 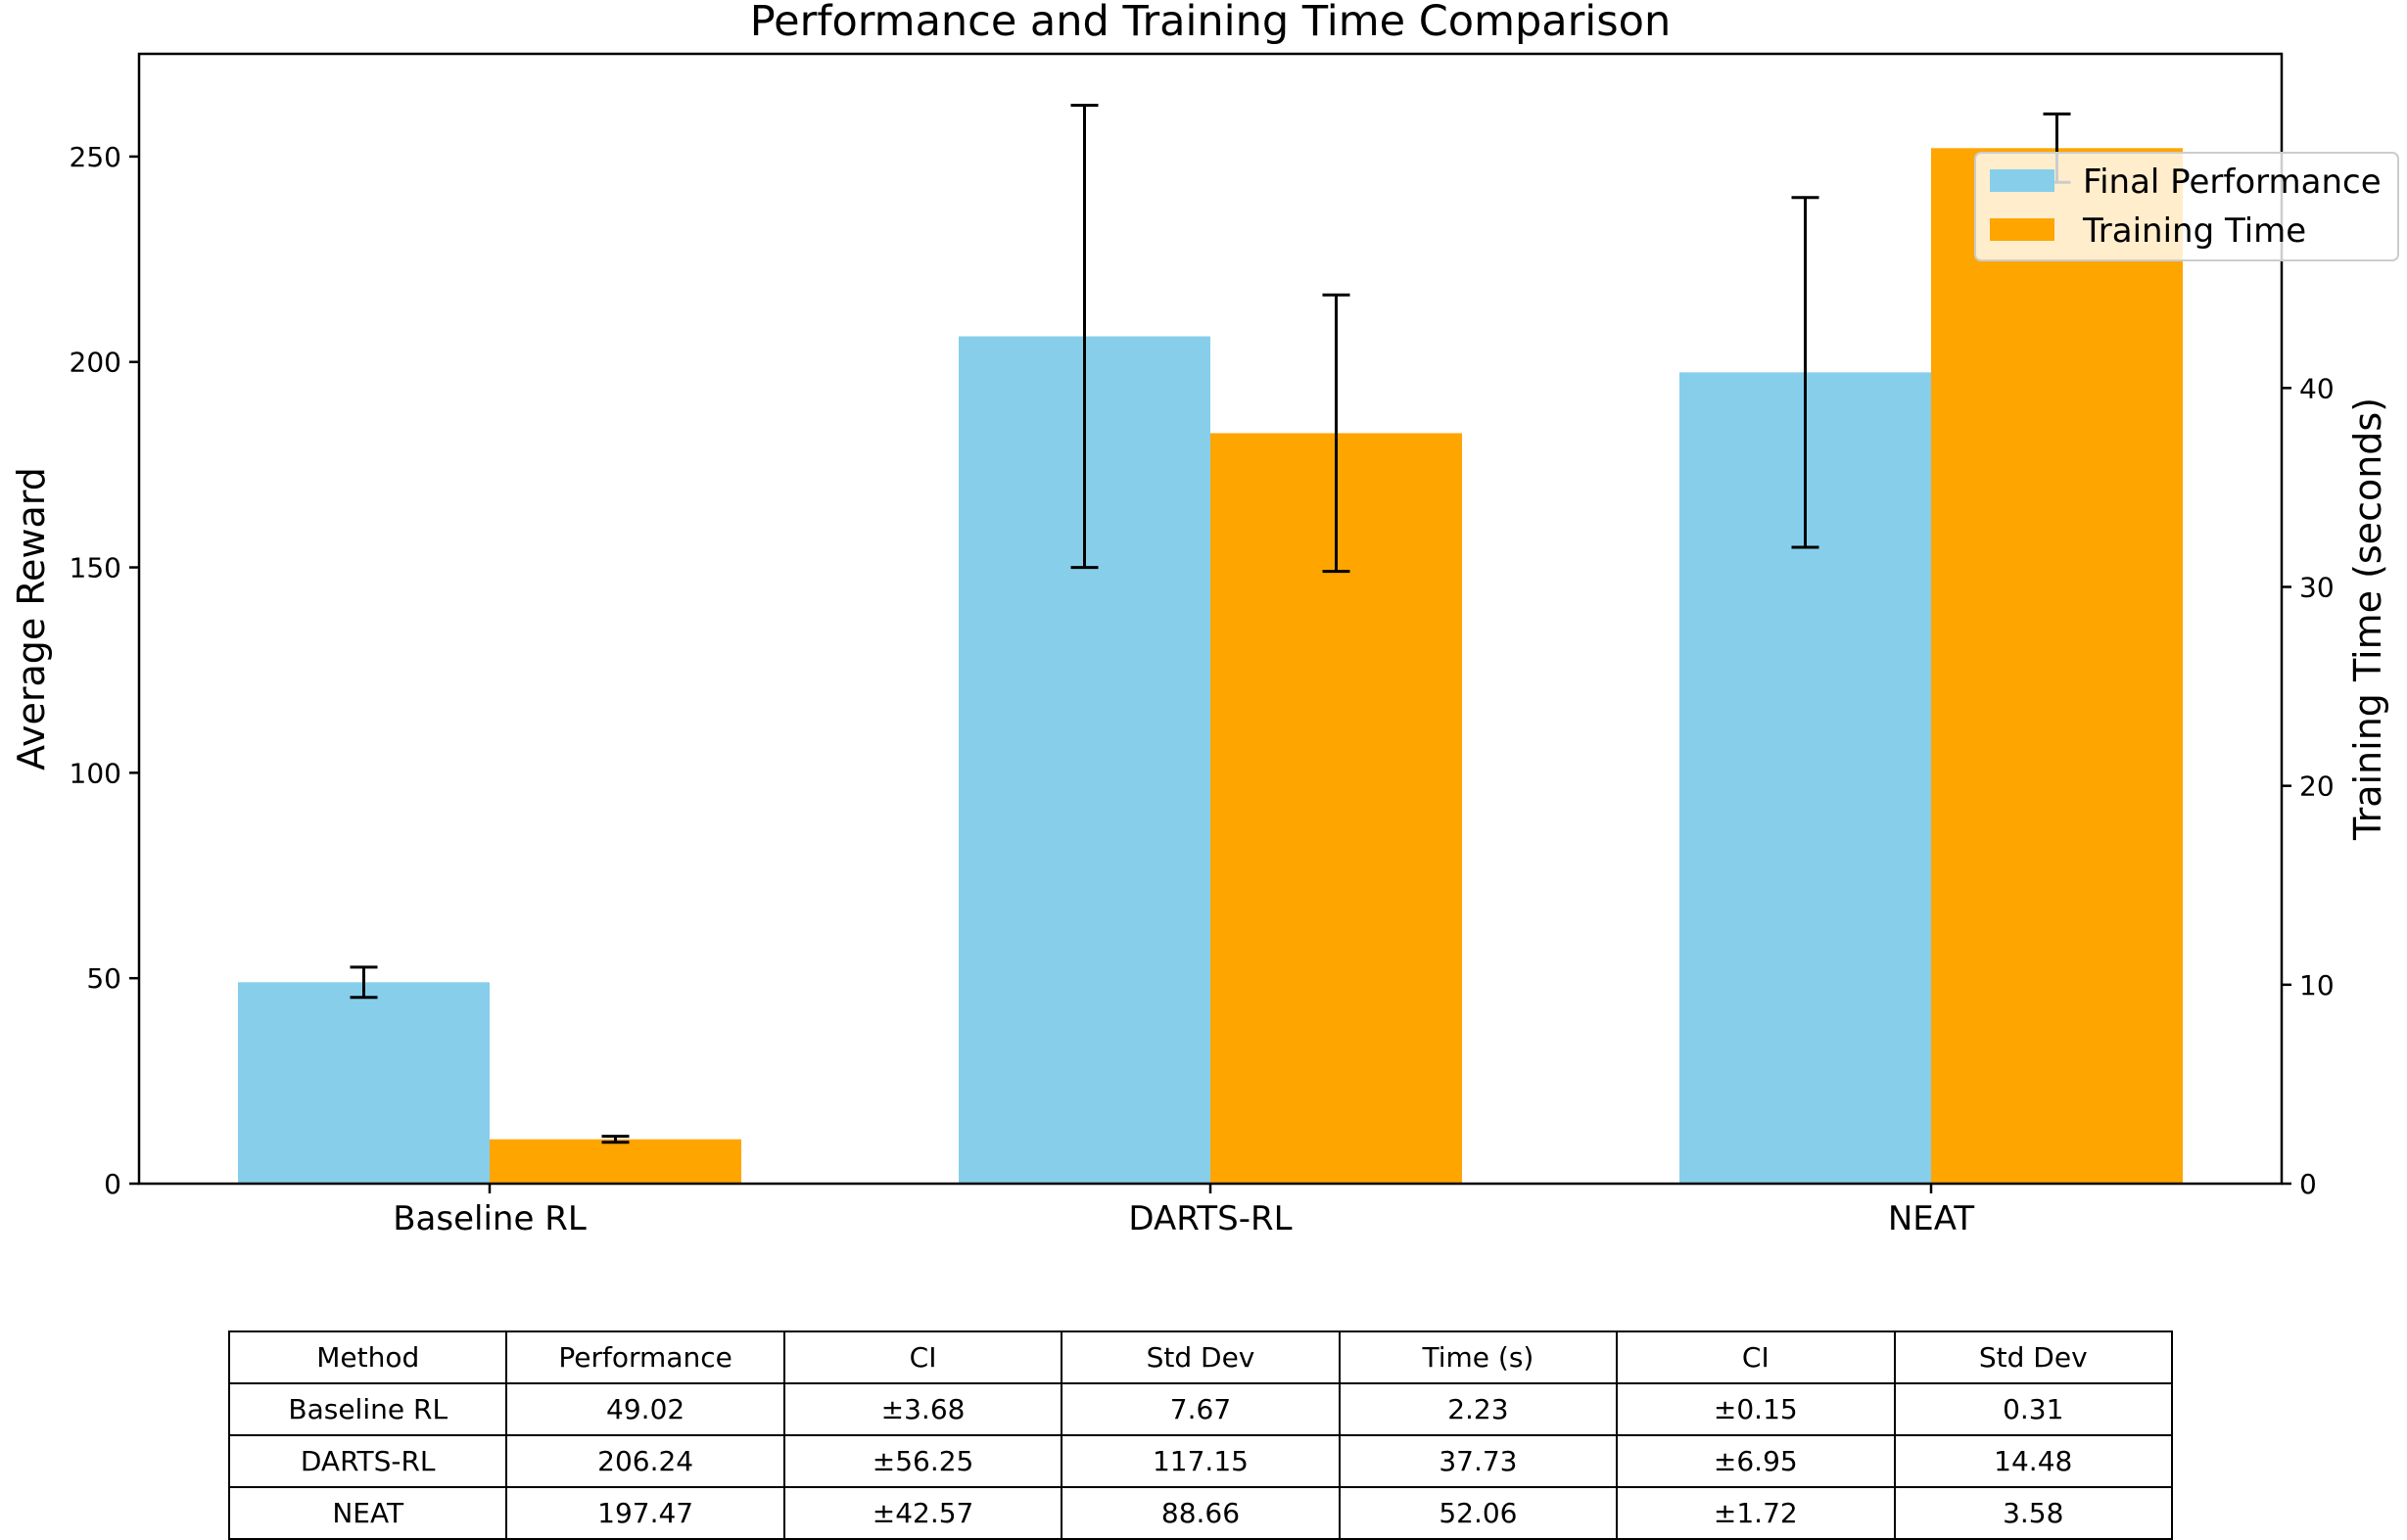 I want to click on table-cell: 117.15, so click(x=1201, y=1461).